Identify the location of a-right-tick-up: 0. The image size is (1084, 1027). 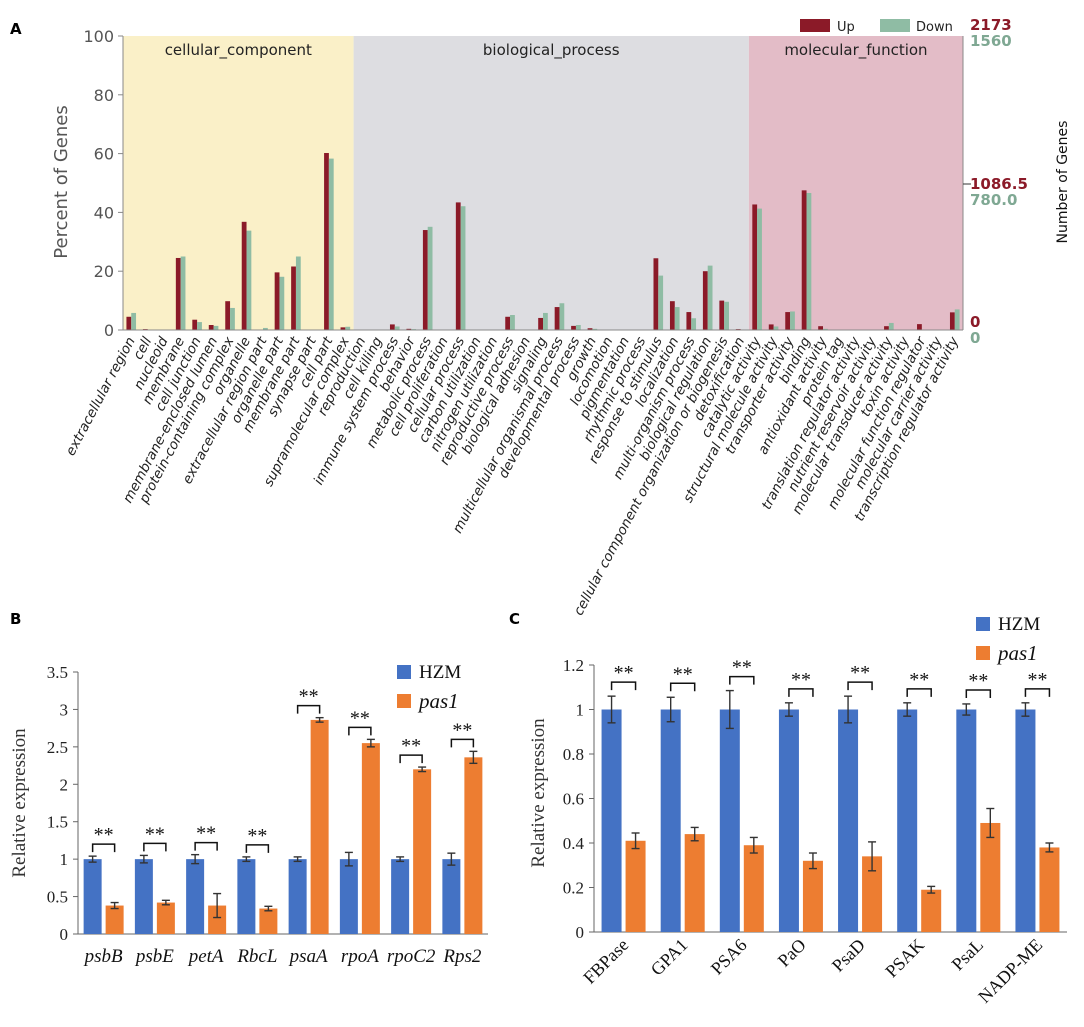
(975, 322).